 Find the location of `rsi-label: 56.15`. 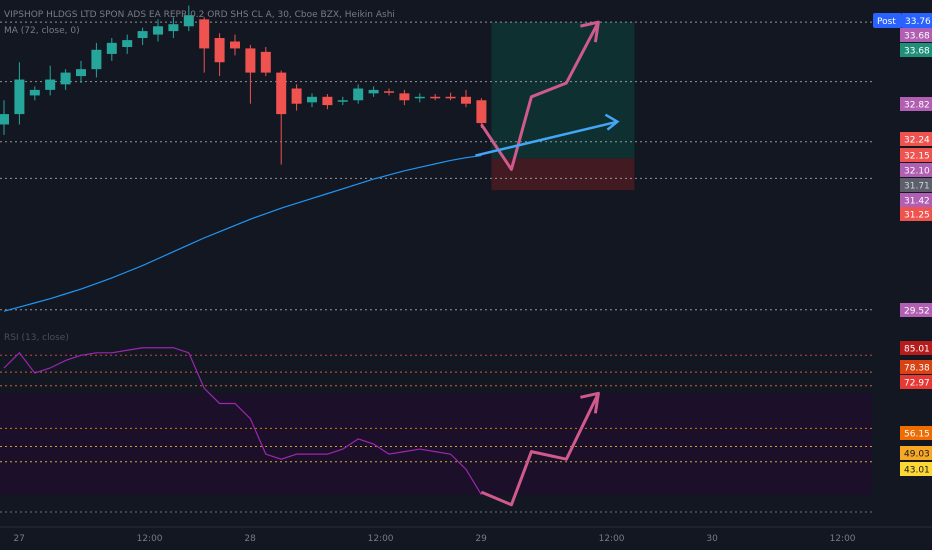

rsi-label: 56.15 is located at coordinates (917, 435).